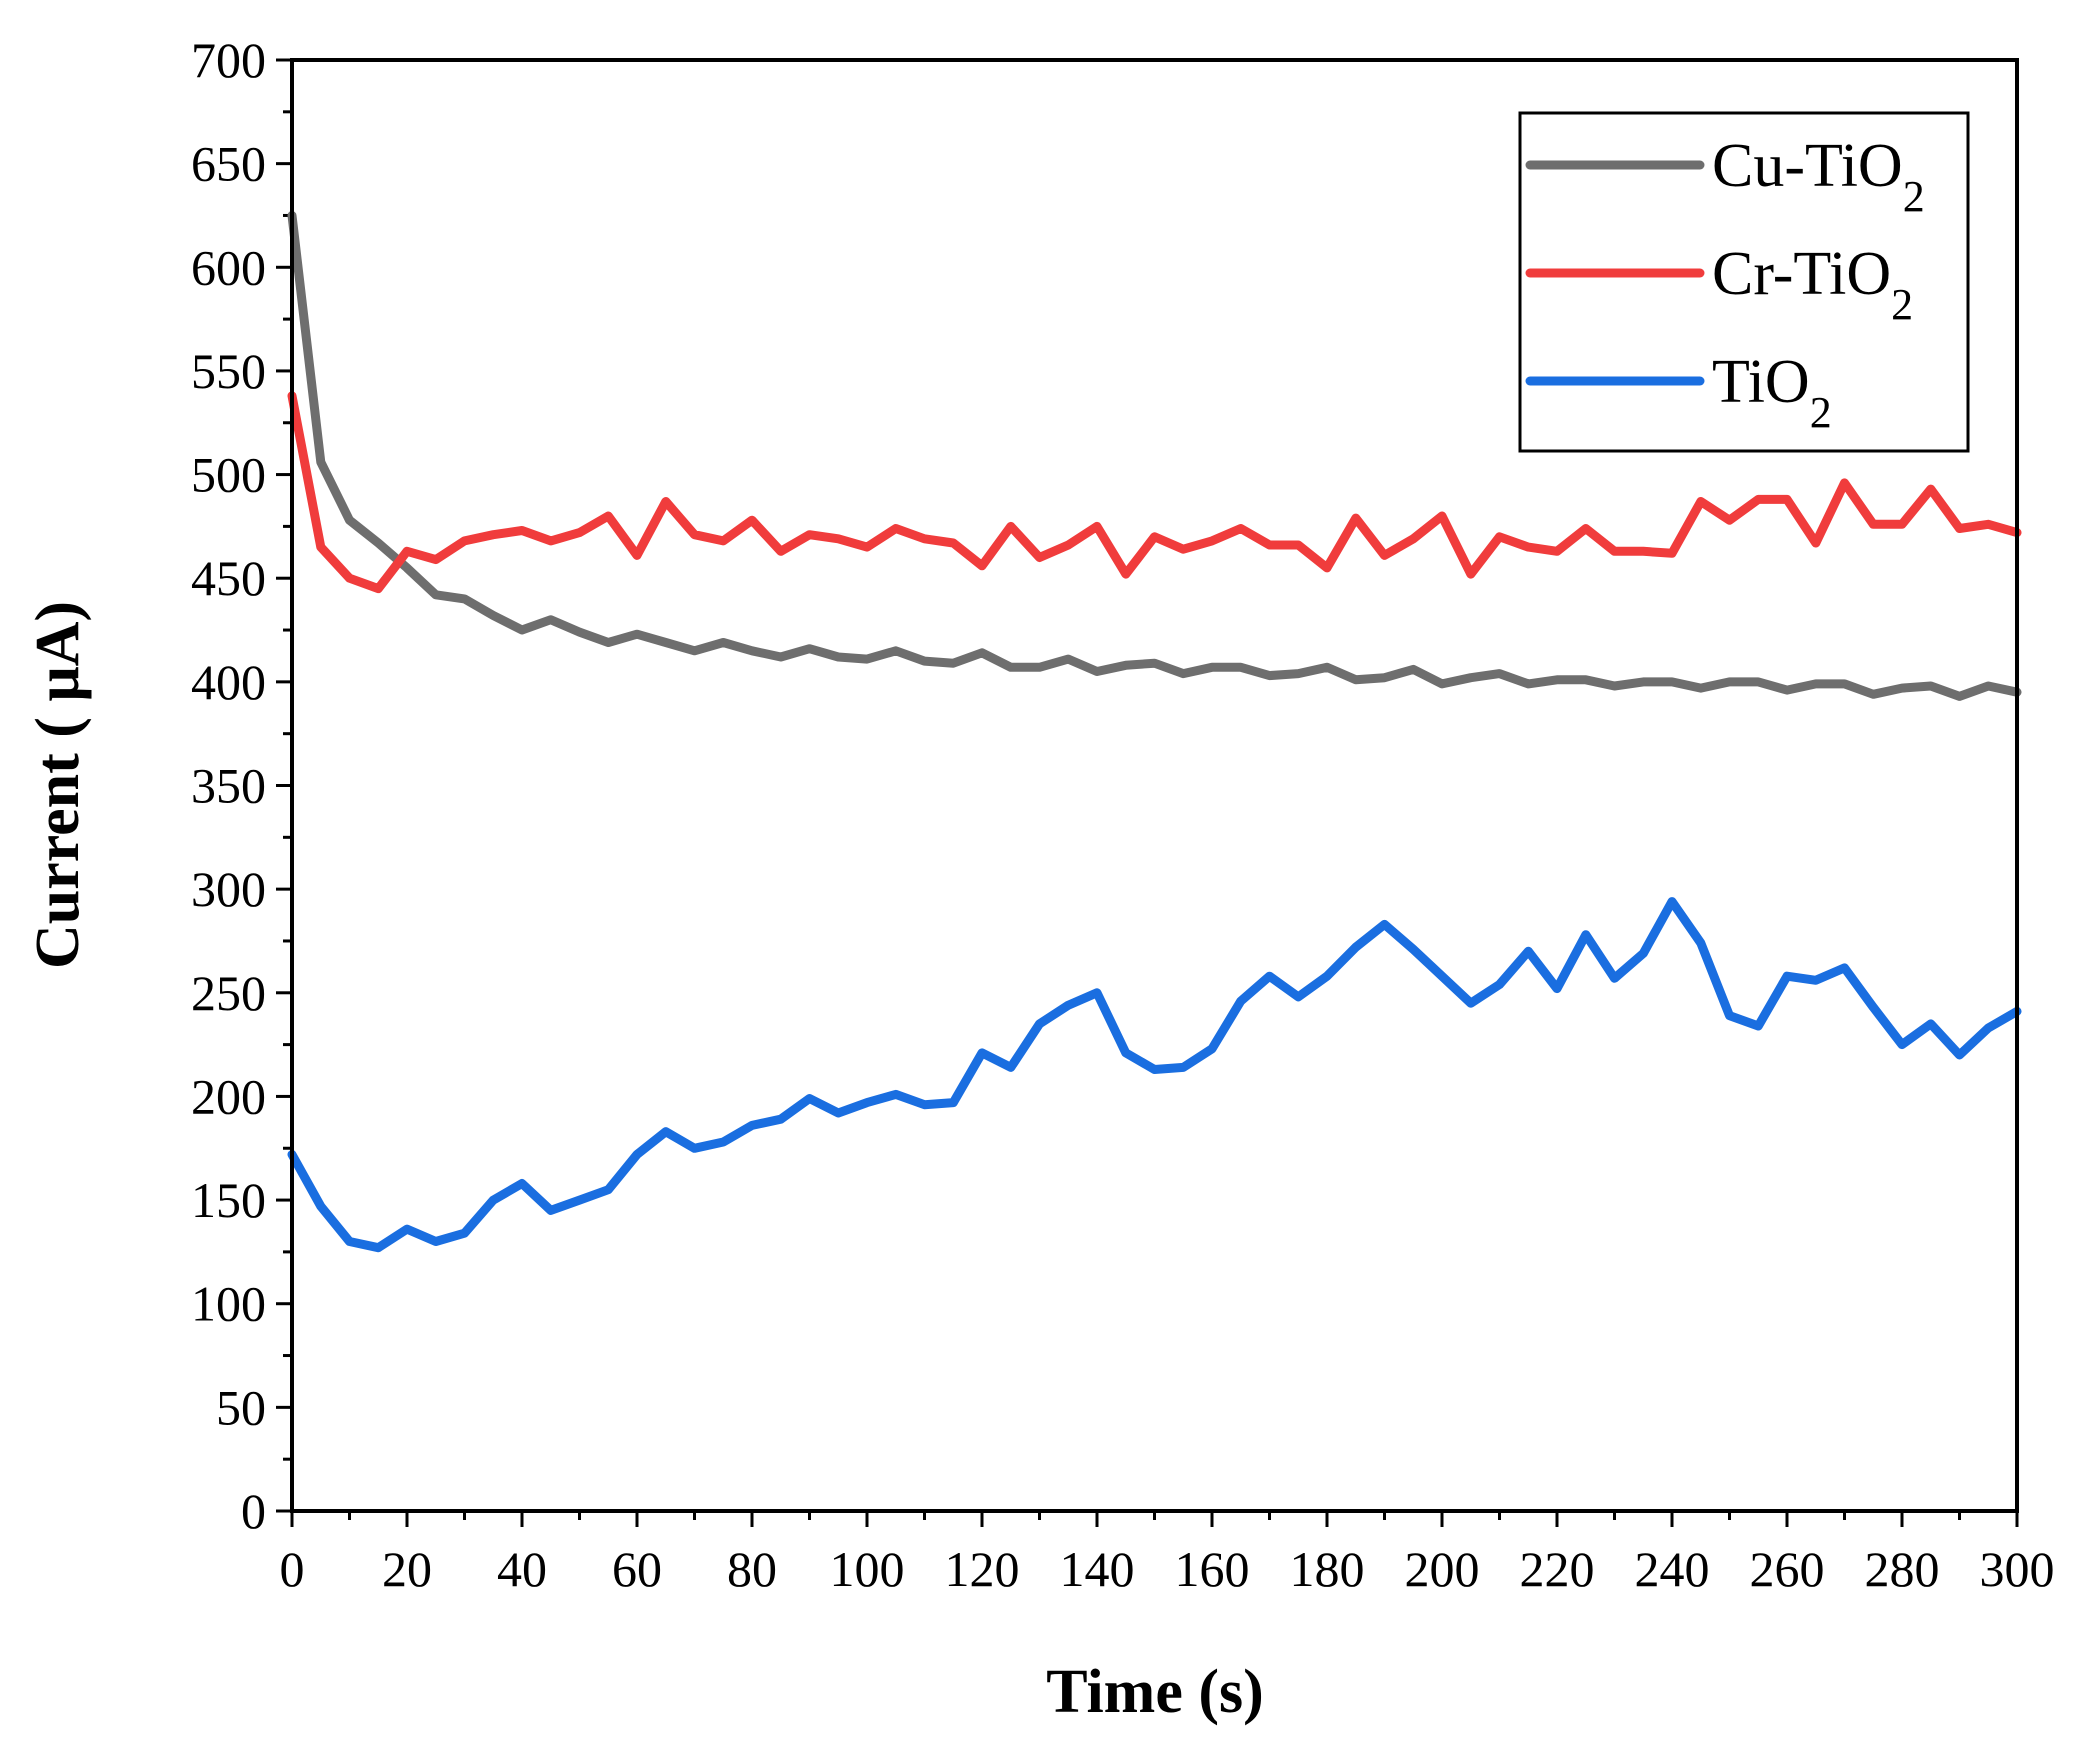  Describe the element at coordinates (2017, 1569) in the screenshot. I see `x-tick-label: 300` at that location.